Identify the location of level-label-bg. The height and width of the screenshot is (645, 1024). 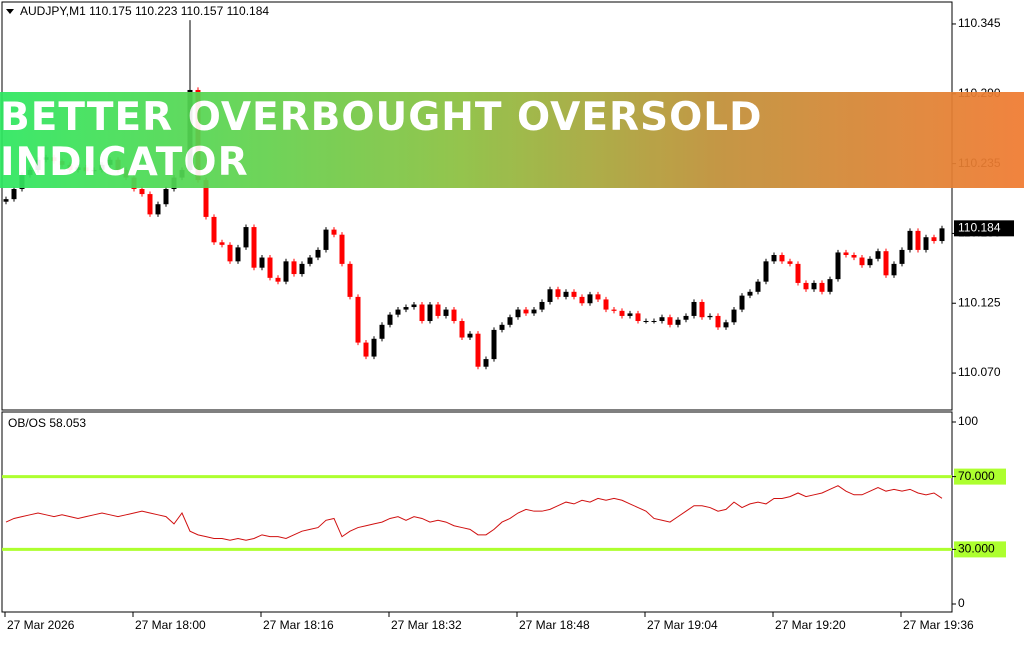
(980, 549).